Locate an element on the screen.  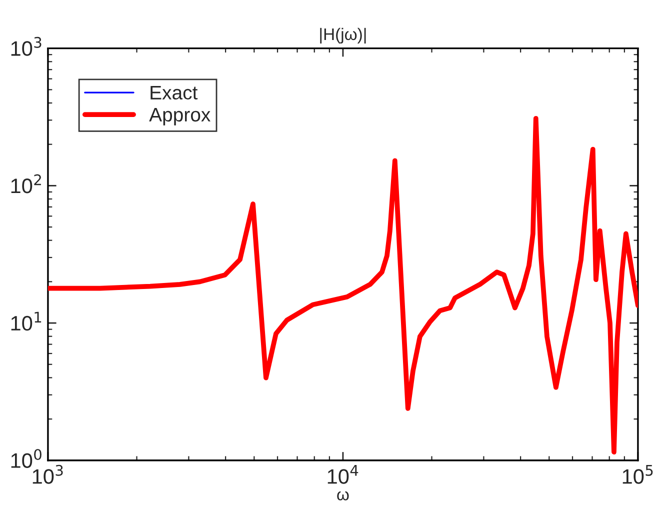
y-tick-label: 10$^{2}$ is located at coordinates (26, 184).